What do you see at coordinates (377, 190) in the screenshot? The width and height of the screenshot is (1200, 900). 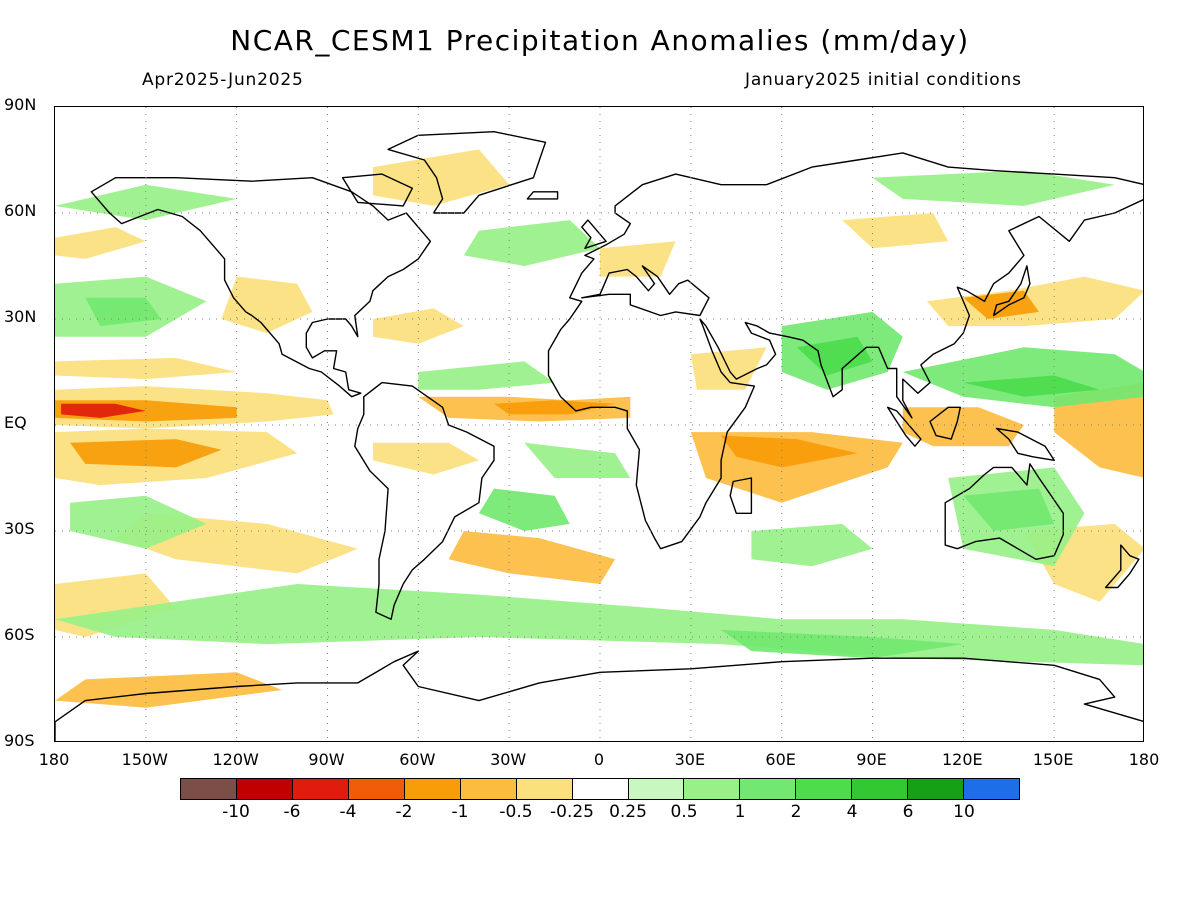 I see `coastline-baffin` at bounding box center [377, 190].